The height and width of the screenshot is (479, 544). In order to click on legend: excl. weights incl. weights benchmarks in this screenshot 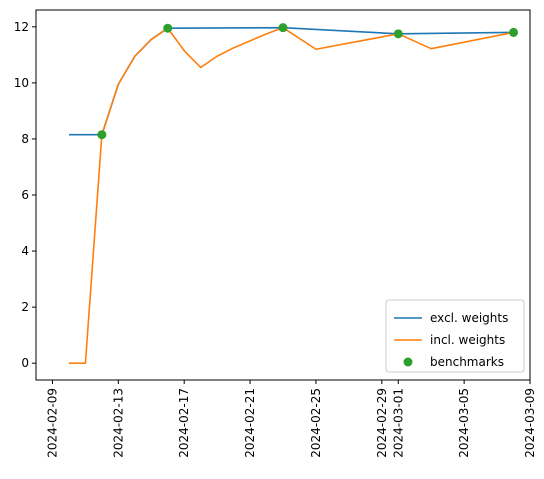, I will do `click(455, 336)`.